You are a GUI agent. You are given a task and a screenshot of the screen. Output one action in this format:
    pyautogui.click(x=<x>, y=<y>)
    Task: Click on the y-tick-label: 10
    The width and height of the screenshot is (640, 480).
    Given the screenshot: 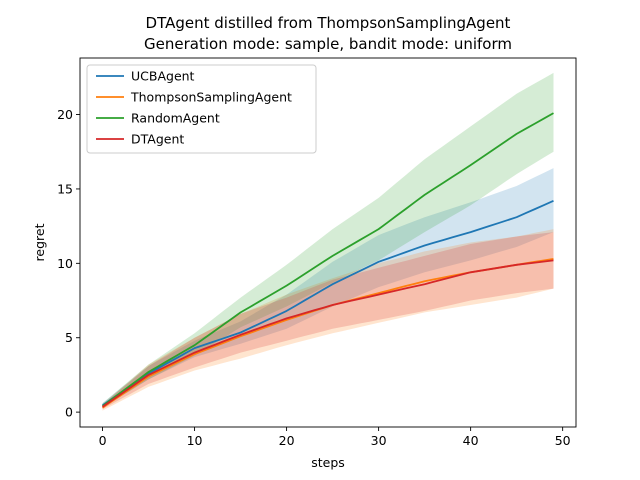 What is the action you would take?
    pyautogui.click(x=65, y=263)
    